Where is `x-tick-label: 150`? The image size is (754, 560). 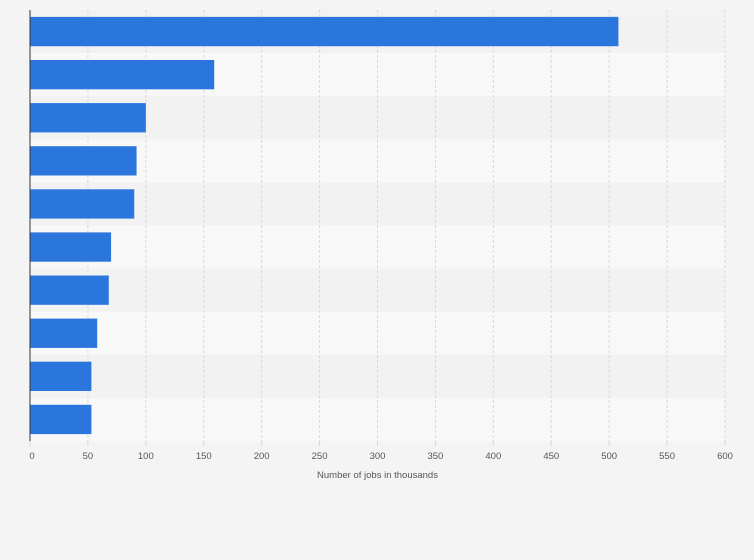 x-tick-label: 150 is located at coordinates (204, 456).